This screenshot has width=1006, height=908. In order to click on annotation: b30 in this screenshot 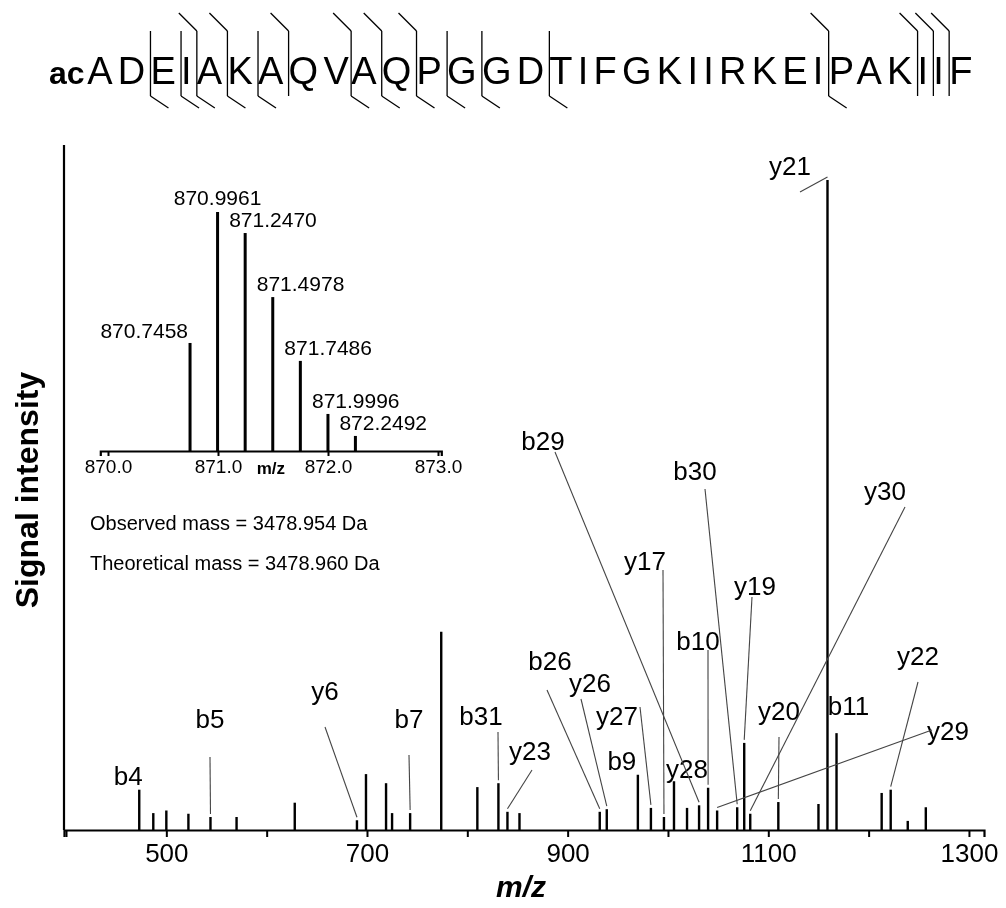, I will do `click(695, 471)`.